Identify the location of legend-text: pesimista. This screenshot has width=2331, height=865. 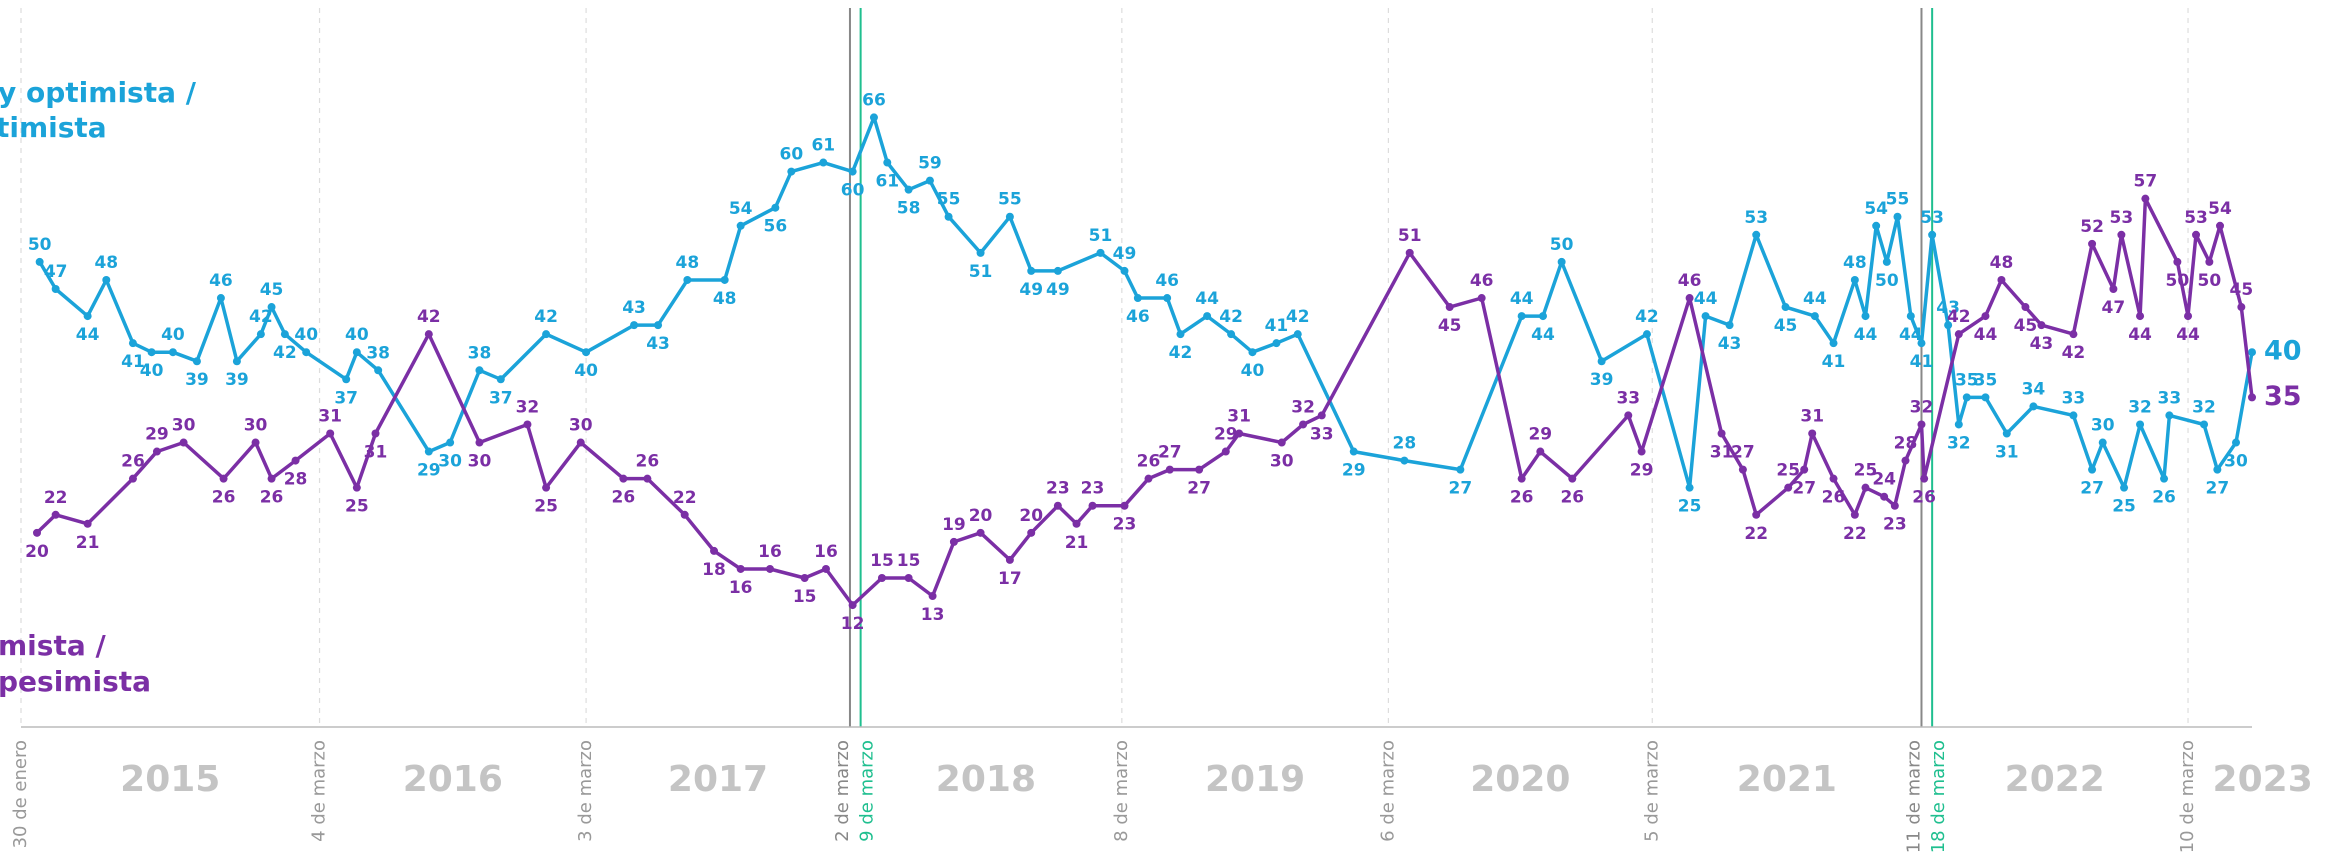
(75, 681).